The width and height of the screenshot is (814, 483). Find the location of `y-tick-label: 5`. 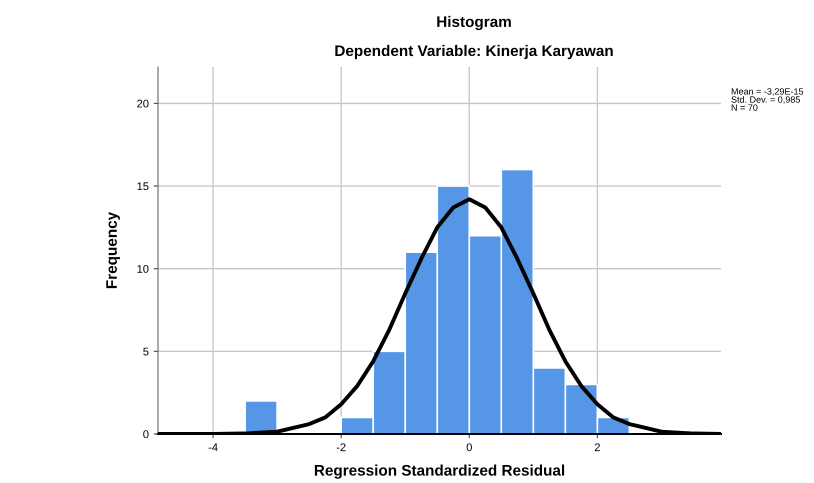

y-tick-label: 5 is located at coordinates (146, 352).